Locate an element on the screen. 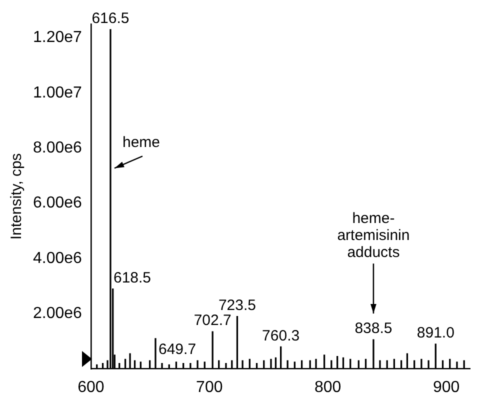  annotation: 649.7 is located at coordinates (177, 349).